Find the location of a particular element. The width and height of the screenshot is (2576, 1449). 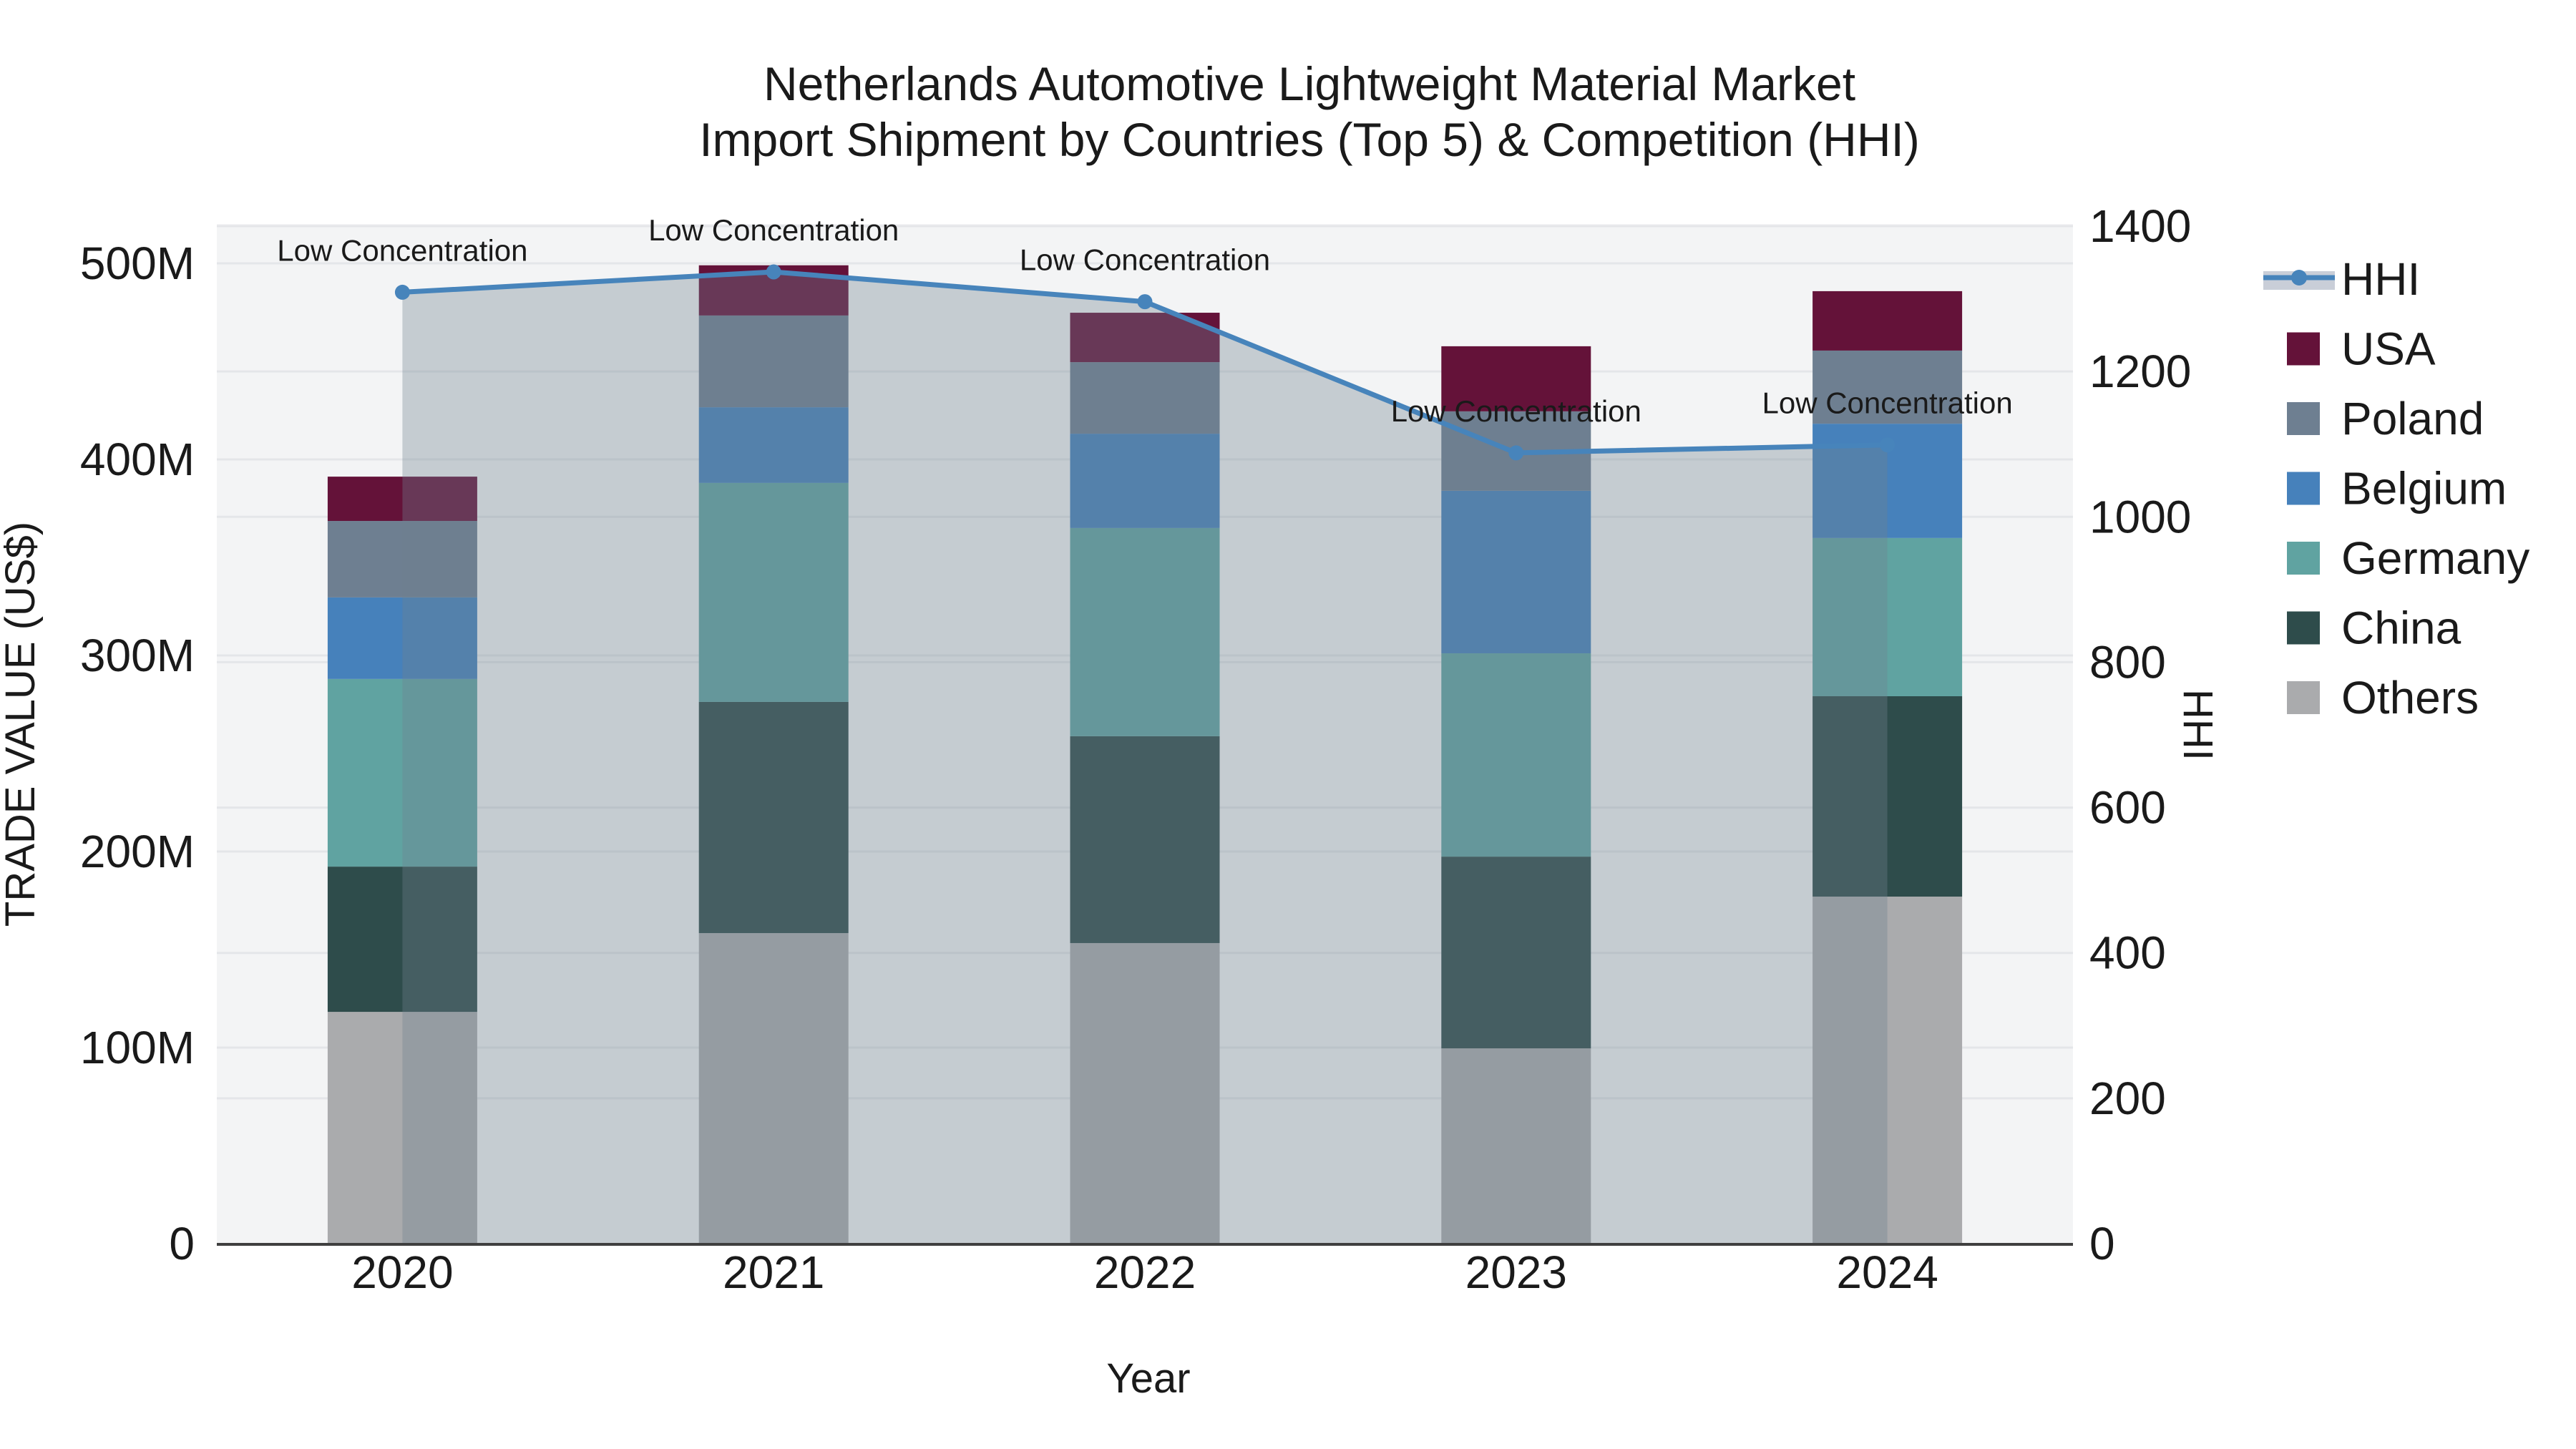

legend-label-poland: Poland is located at coordinates (2412, 418).